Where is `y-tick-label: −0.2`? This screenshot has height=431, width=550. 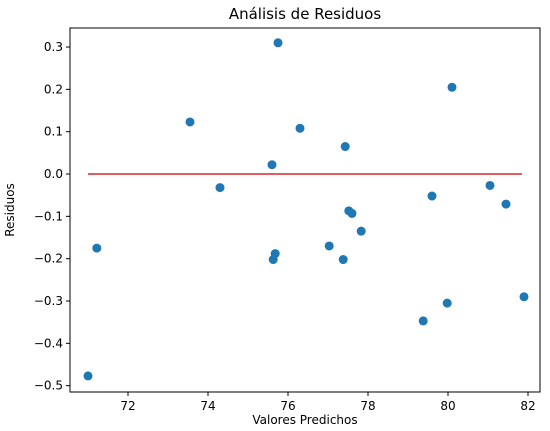 y-tick-label: −0.2 is located at coordinates (48, 259).